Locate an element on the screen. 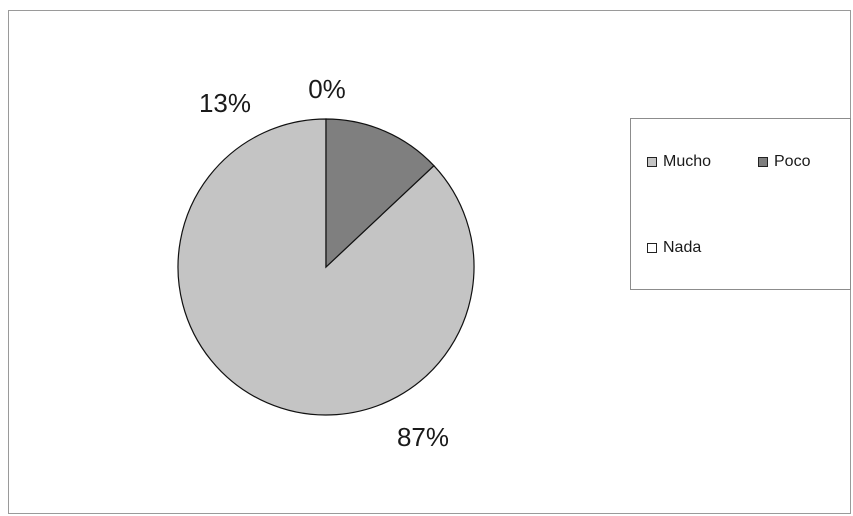  legend-label-poco: Poco is located at coordinates (792, 161).